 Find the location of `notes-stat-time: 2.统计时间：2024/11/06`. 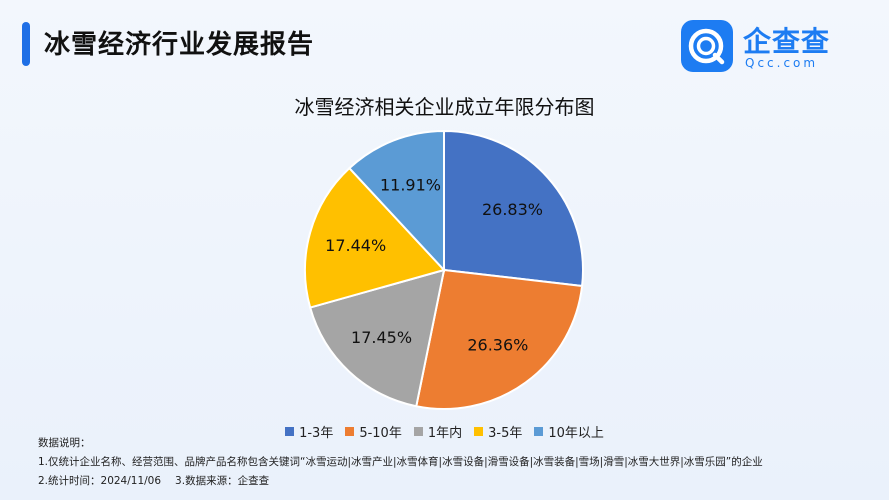

notes-stat-time: 2.统计时间：2024/11/06 is located at coordinates (100, 481).